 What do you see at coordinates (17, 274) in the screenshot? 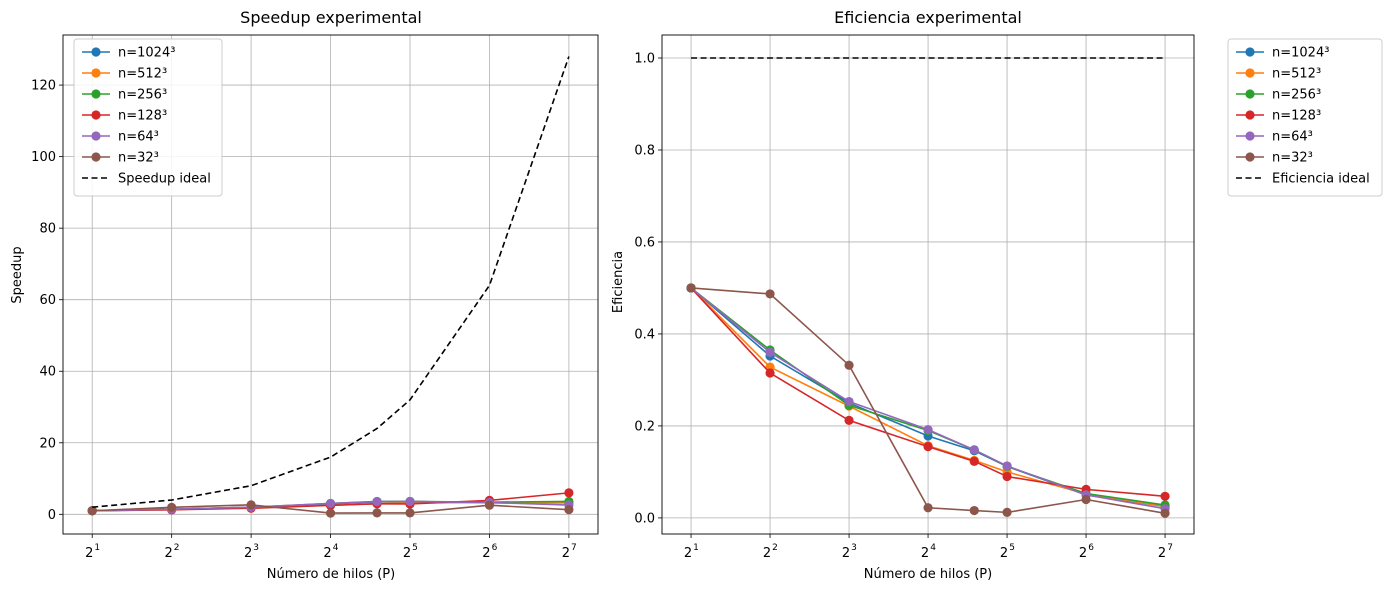
I see `y-axis-label: Speedup` at bounding box center [17, 274].